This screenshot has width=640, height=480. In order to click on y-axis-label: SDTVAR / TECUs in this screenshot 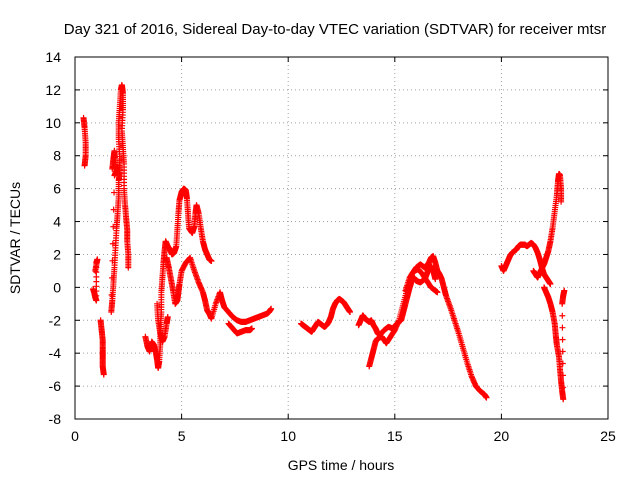, I will do `click(15, 238)`.